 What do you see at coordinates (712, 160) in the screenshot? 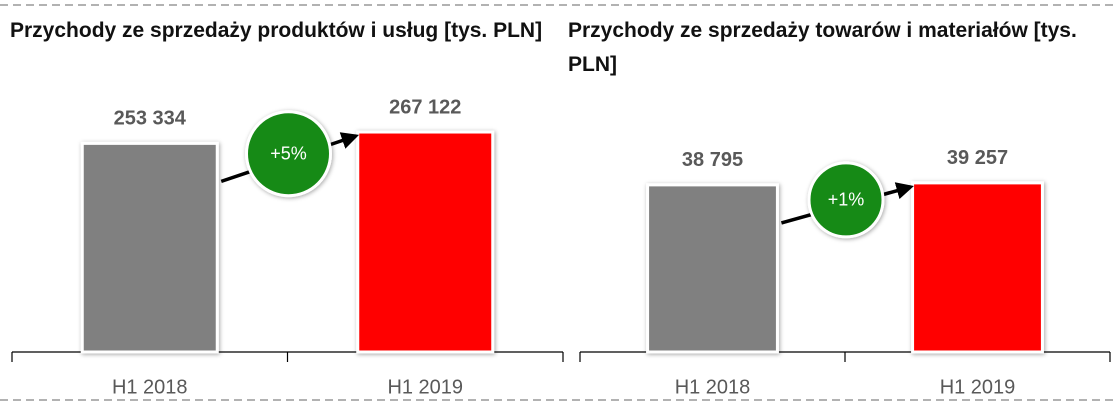
I see `value-label: 38 795` at bounding box center [712, 160].